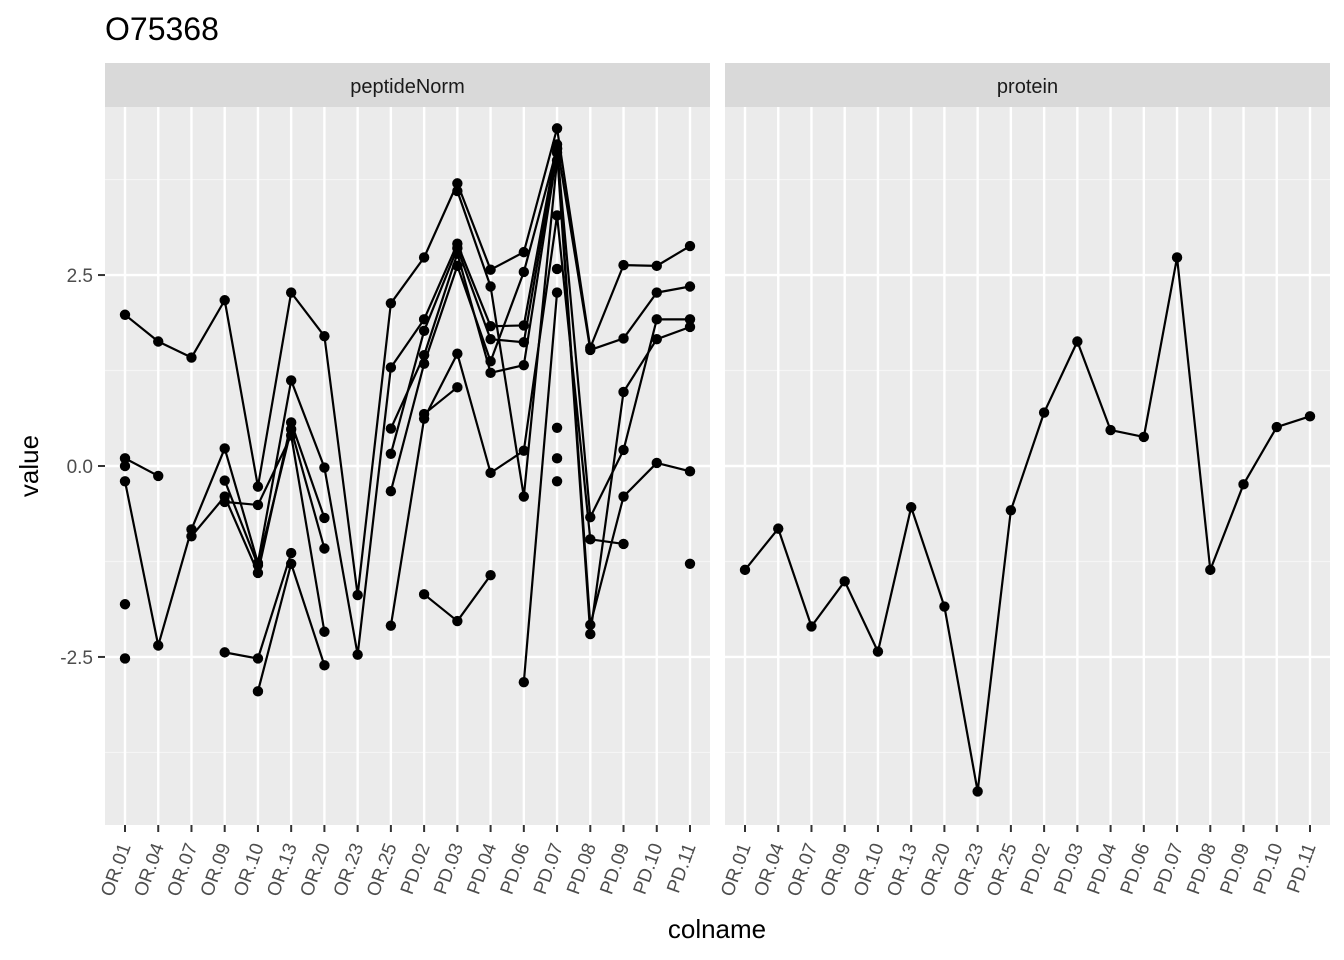 This screenshot has width=1344, height=960. I want to click on x-tick-label: OR.01, so click(736, 870).